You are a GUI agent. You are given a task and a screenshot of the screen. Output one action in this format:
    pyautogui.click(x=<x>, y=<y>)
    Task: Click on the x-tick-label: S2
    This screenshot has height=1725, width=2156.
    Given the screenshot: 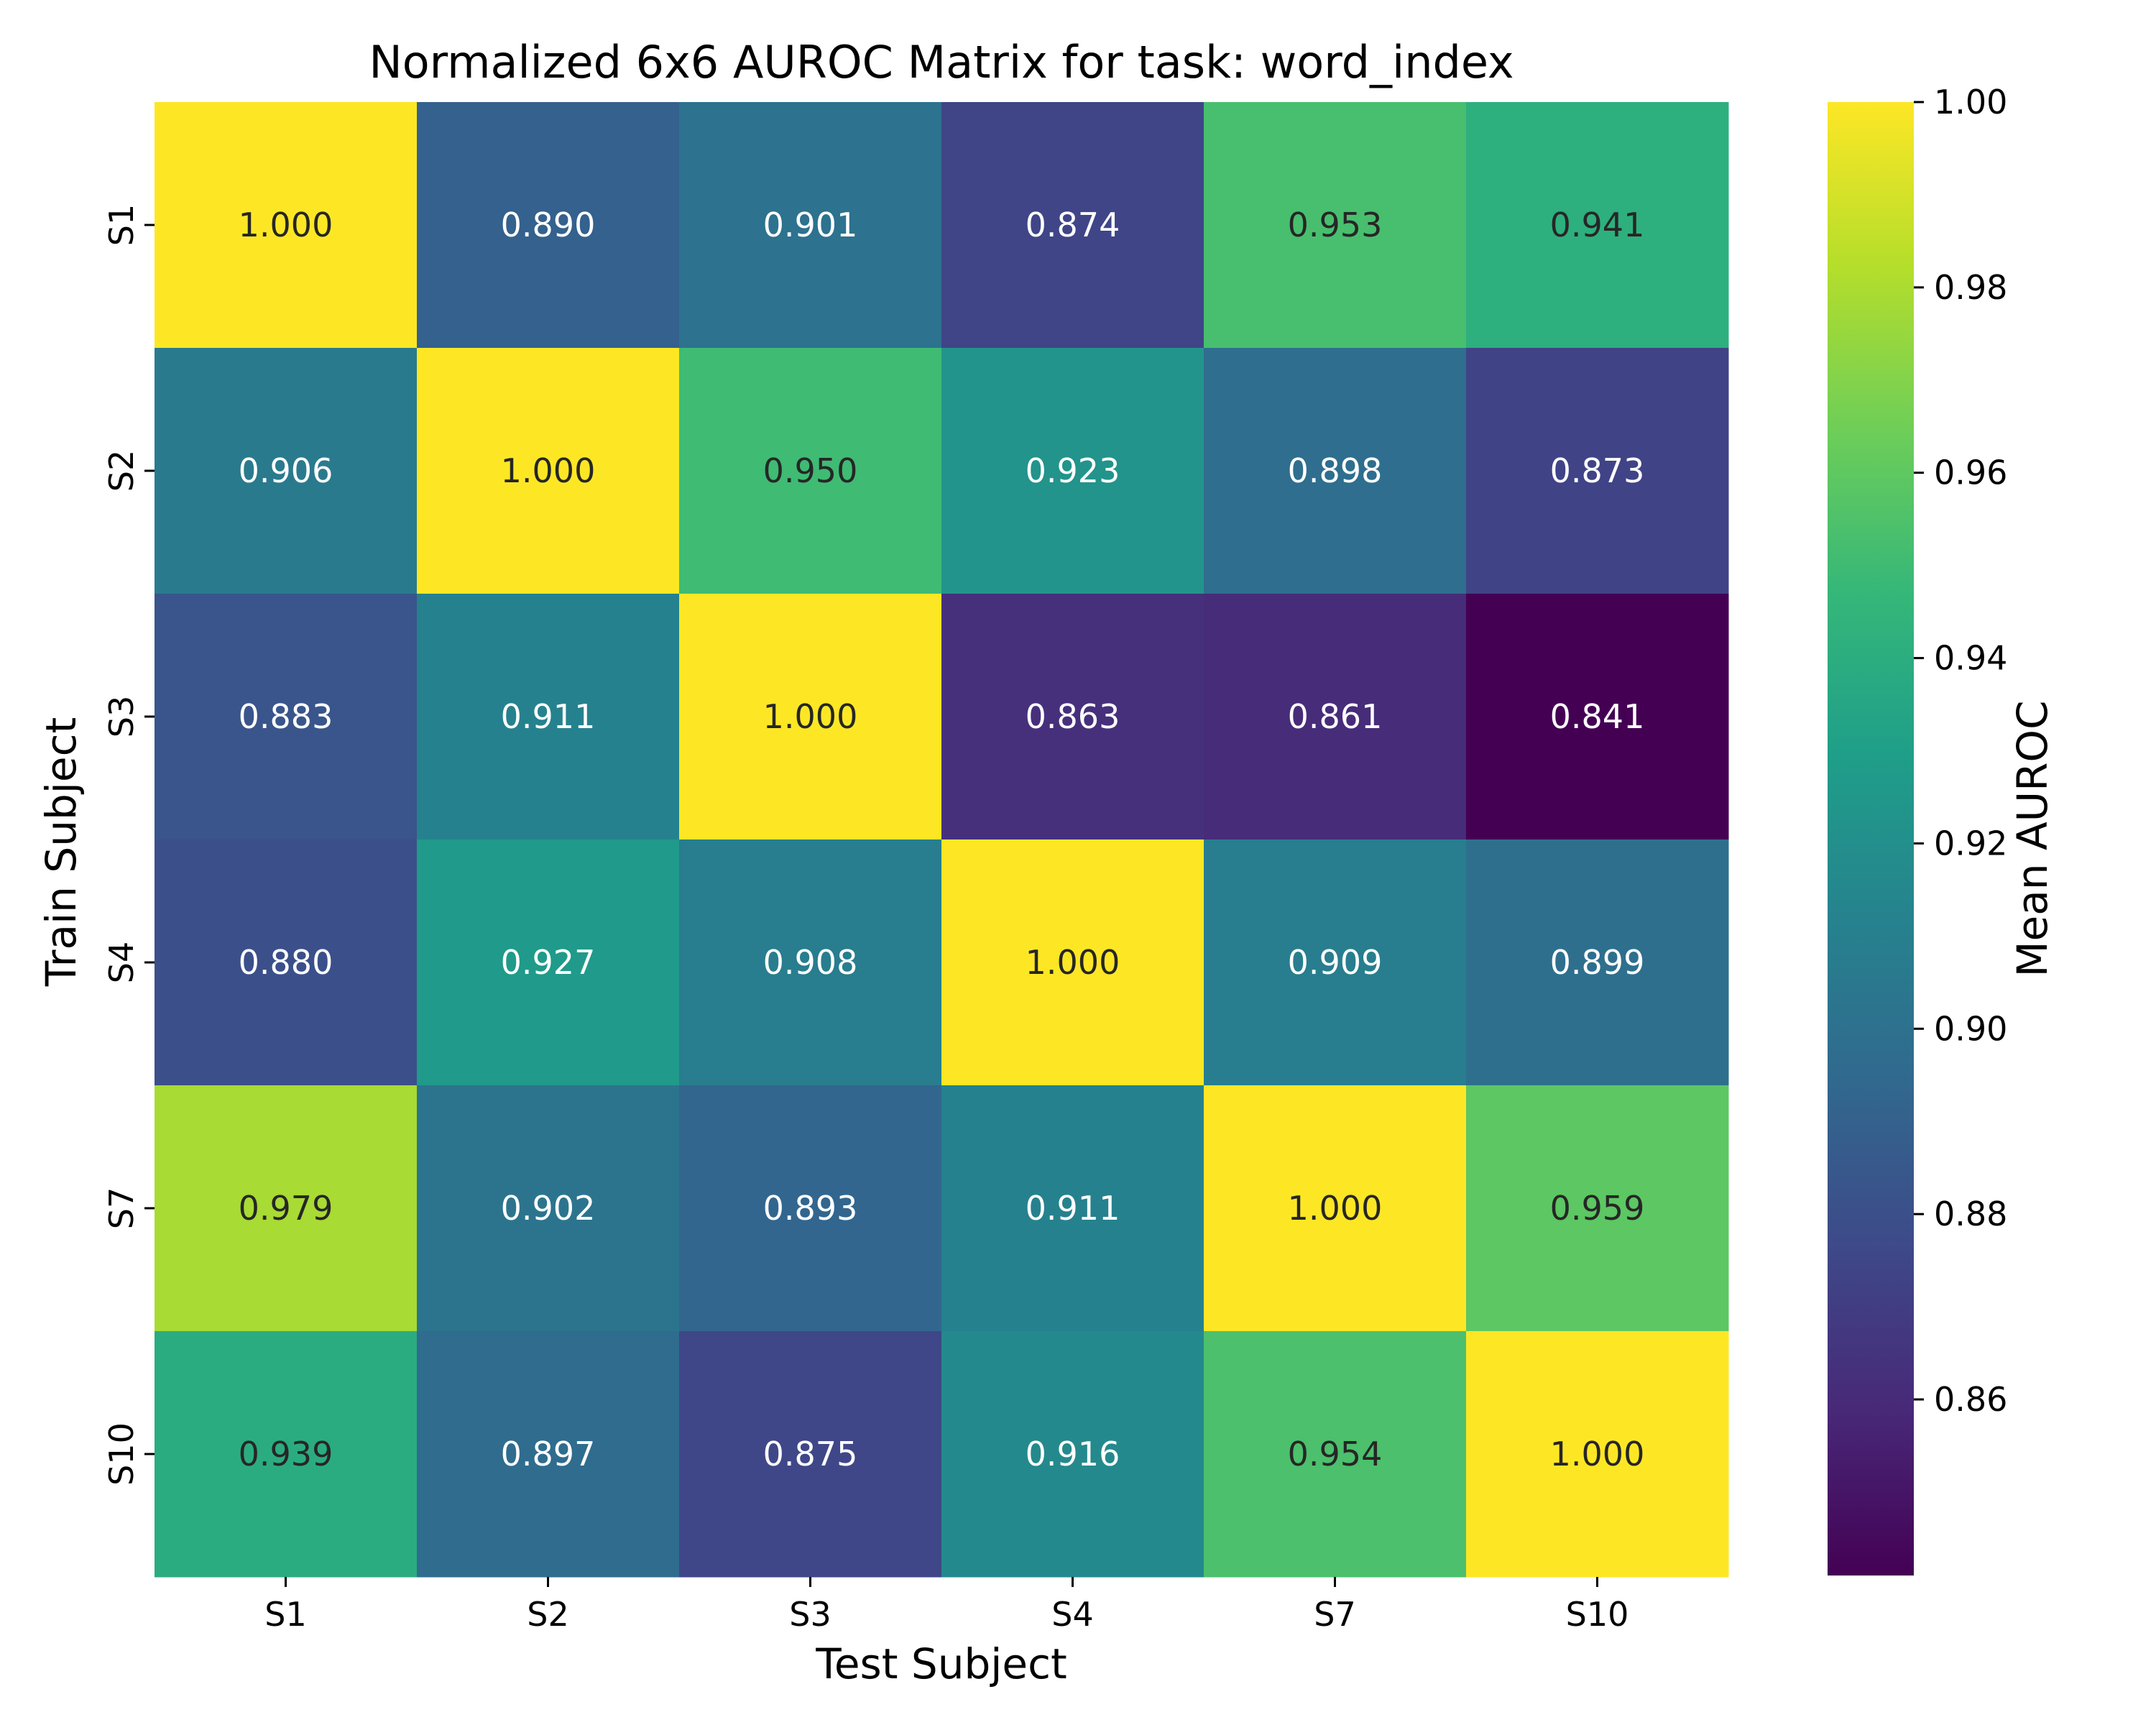 What is the action you would take?
    pyautogui.click(x=547, y=1614)
    